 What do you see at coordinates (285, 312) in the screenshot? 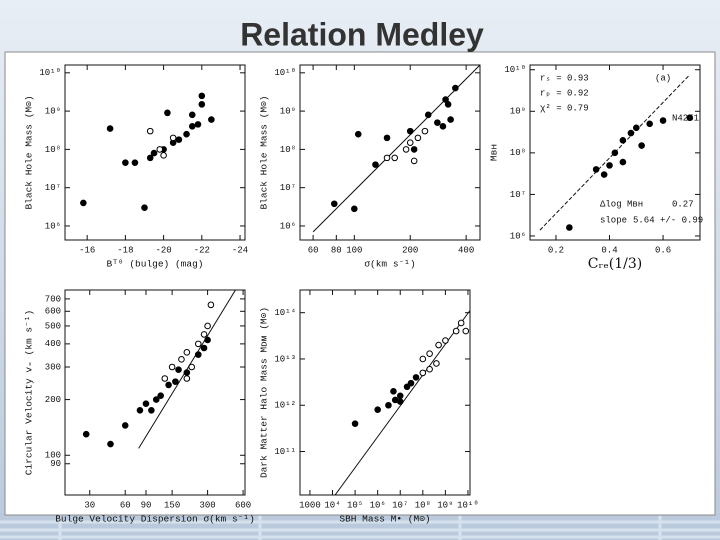
I see `y-tick-label: 10¹⁴` at bounding box center [285, 312].